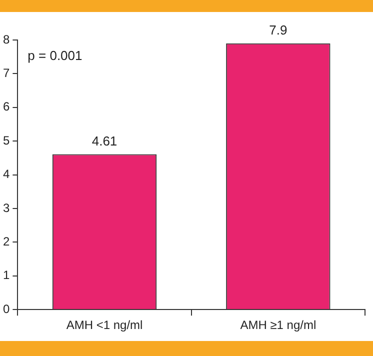 The height and width of the screenshot is (356, 373). Describe the element at coordinates (6, 140) in the screenshot. I see `y-tick-label: 5` at that location.